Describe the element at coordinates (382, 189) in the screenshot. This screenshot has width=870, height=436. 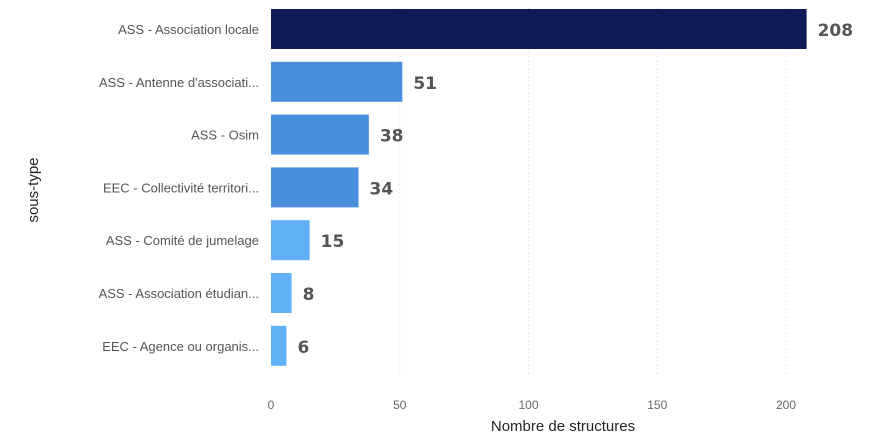
I see `data-label: 34` at that location.